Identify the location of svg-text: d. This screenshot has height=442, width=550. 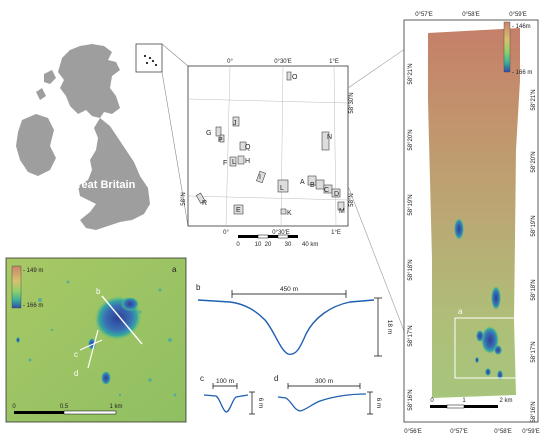
(276, 378).